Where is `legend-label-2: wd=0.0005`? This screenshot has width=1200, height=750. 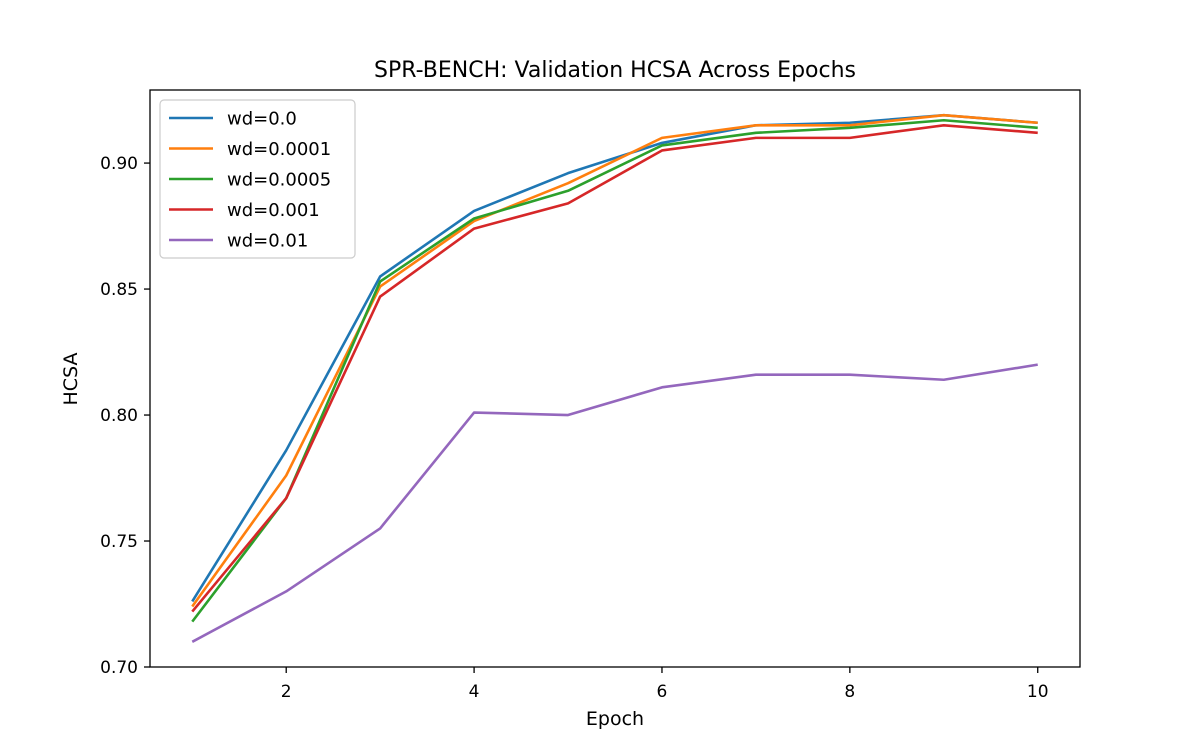 legend-label-2: wd=0.0005 is located at coordinates (279, 180).